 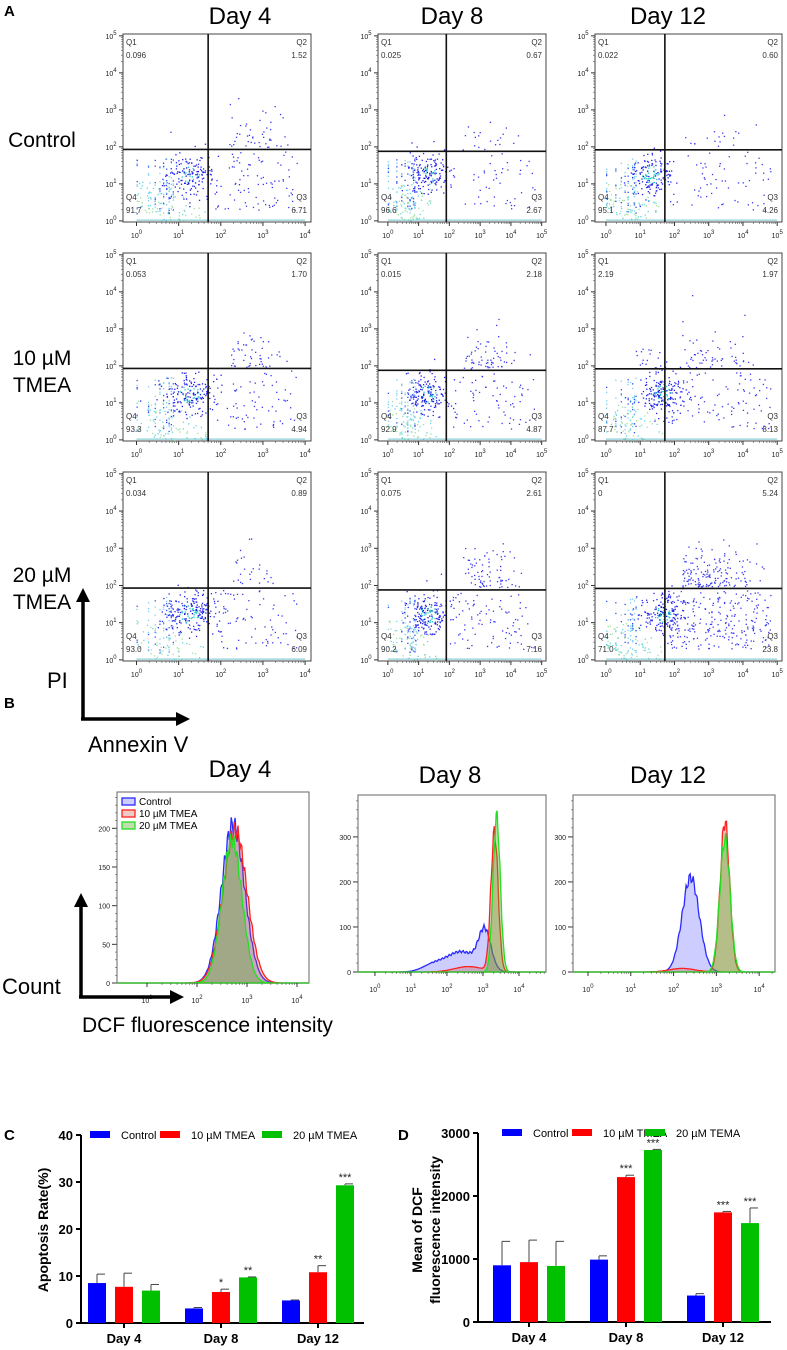 What do you see at coordinates (462, 347) in the screenshot?
I see `plot-frame` at bounding box center [462, 347].